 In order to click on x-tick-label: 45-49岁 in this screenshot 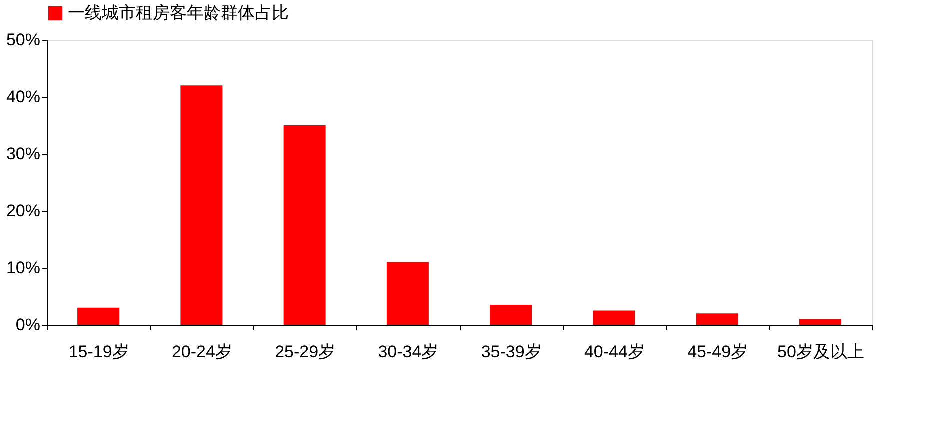, I will do `click(718, 352)`.